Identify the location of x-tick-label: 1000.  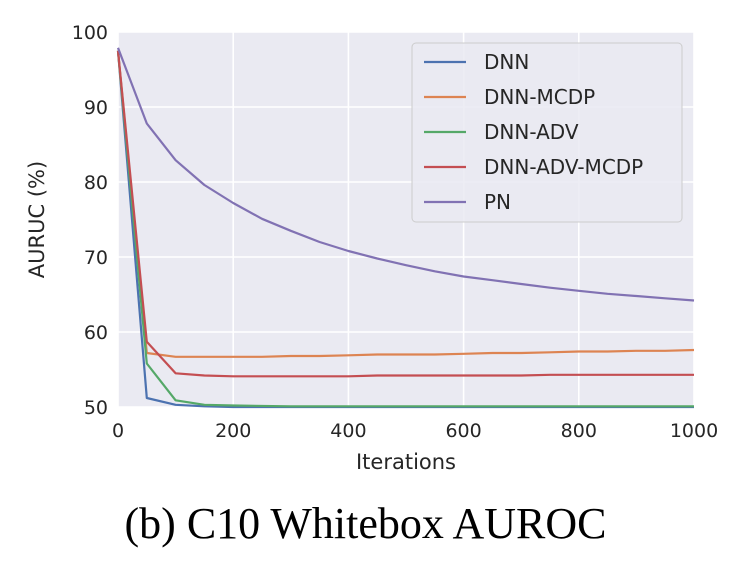
(694, 431).